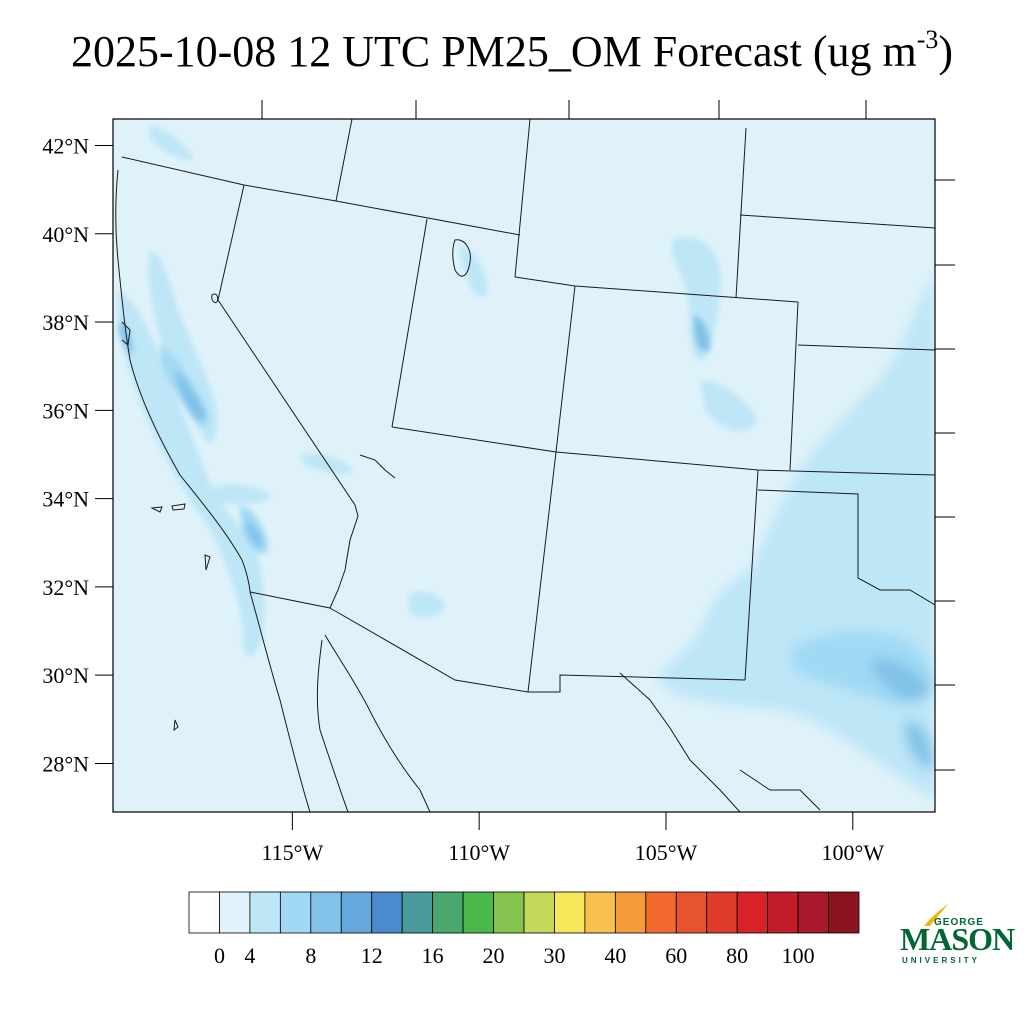  I want to click on or-id-border, so click(321, 196).